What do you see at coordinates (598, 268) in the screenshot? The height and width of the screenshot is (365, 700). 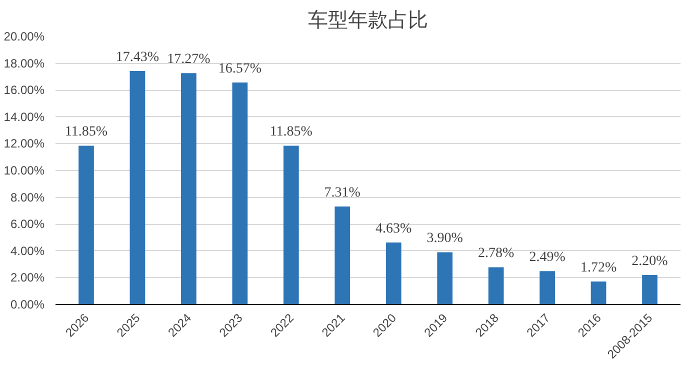 I see `data-label: 1.72%` at bounding box center [598, 268].